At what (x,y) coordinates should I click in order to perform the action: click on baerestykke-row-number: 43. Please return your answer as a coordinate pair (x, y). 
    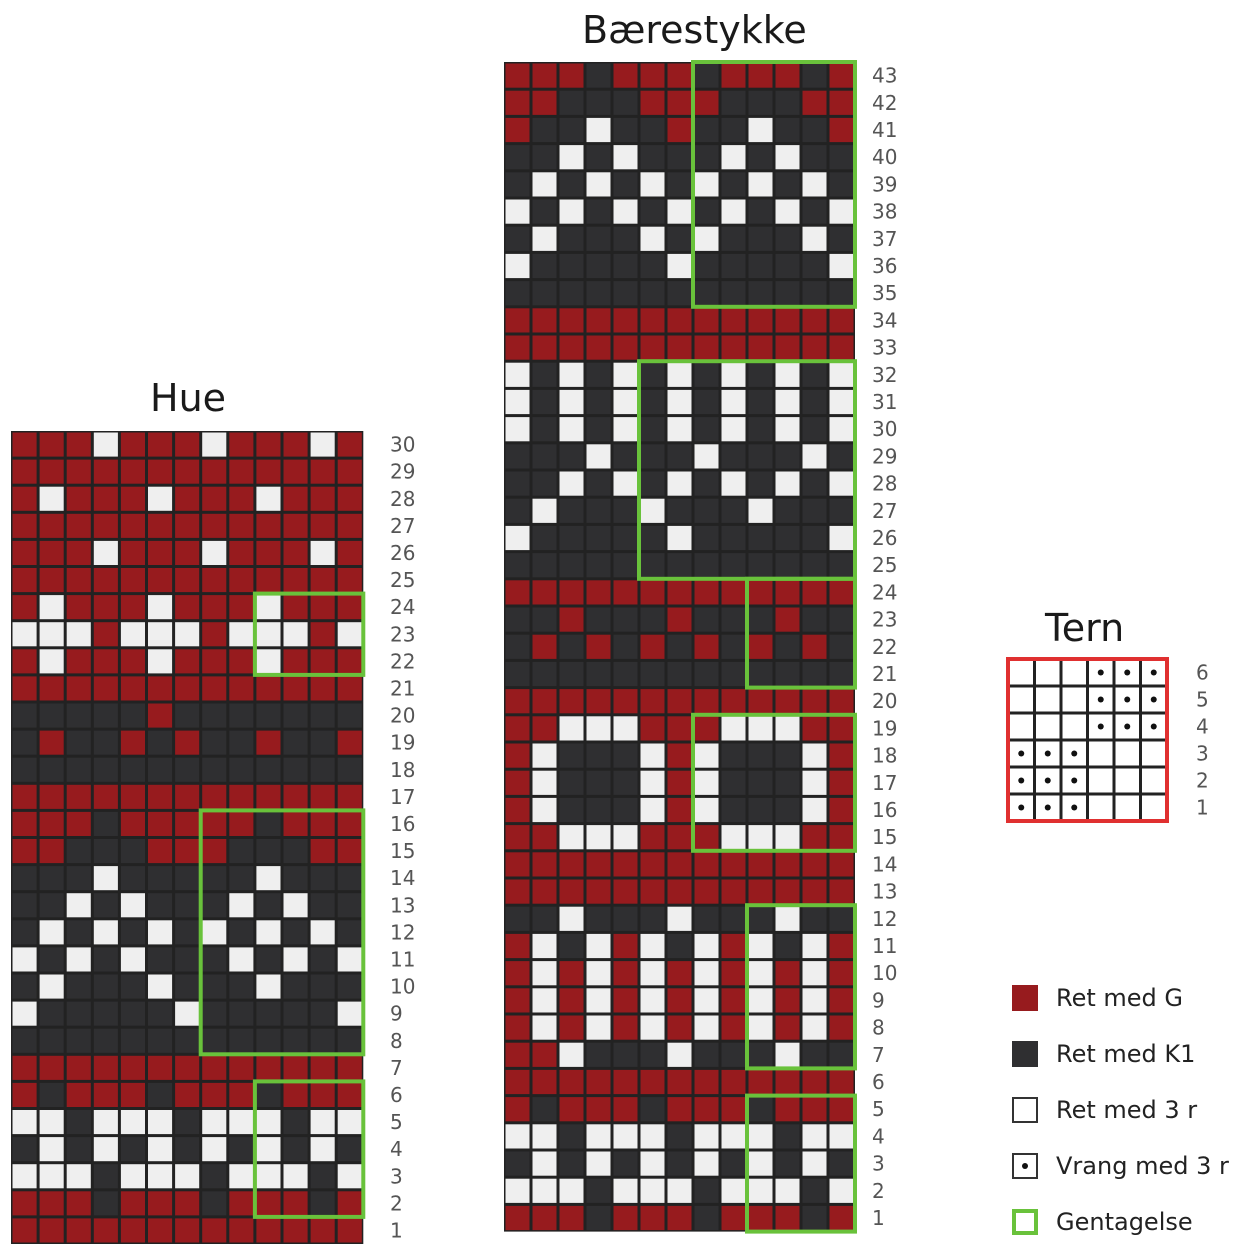
    Looking at the image, I should click on (884, 76).